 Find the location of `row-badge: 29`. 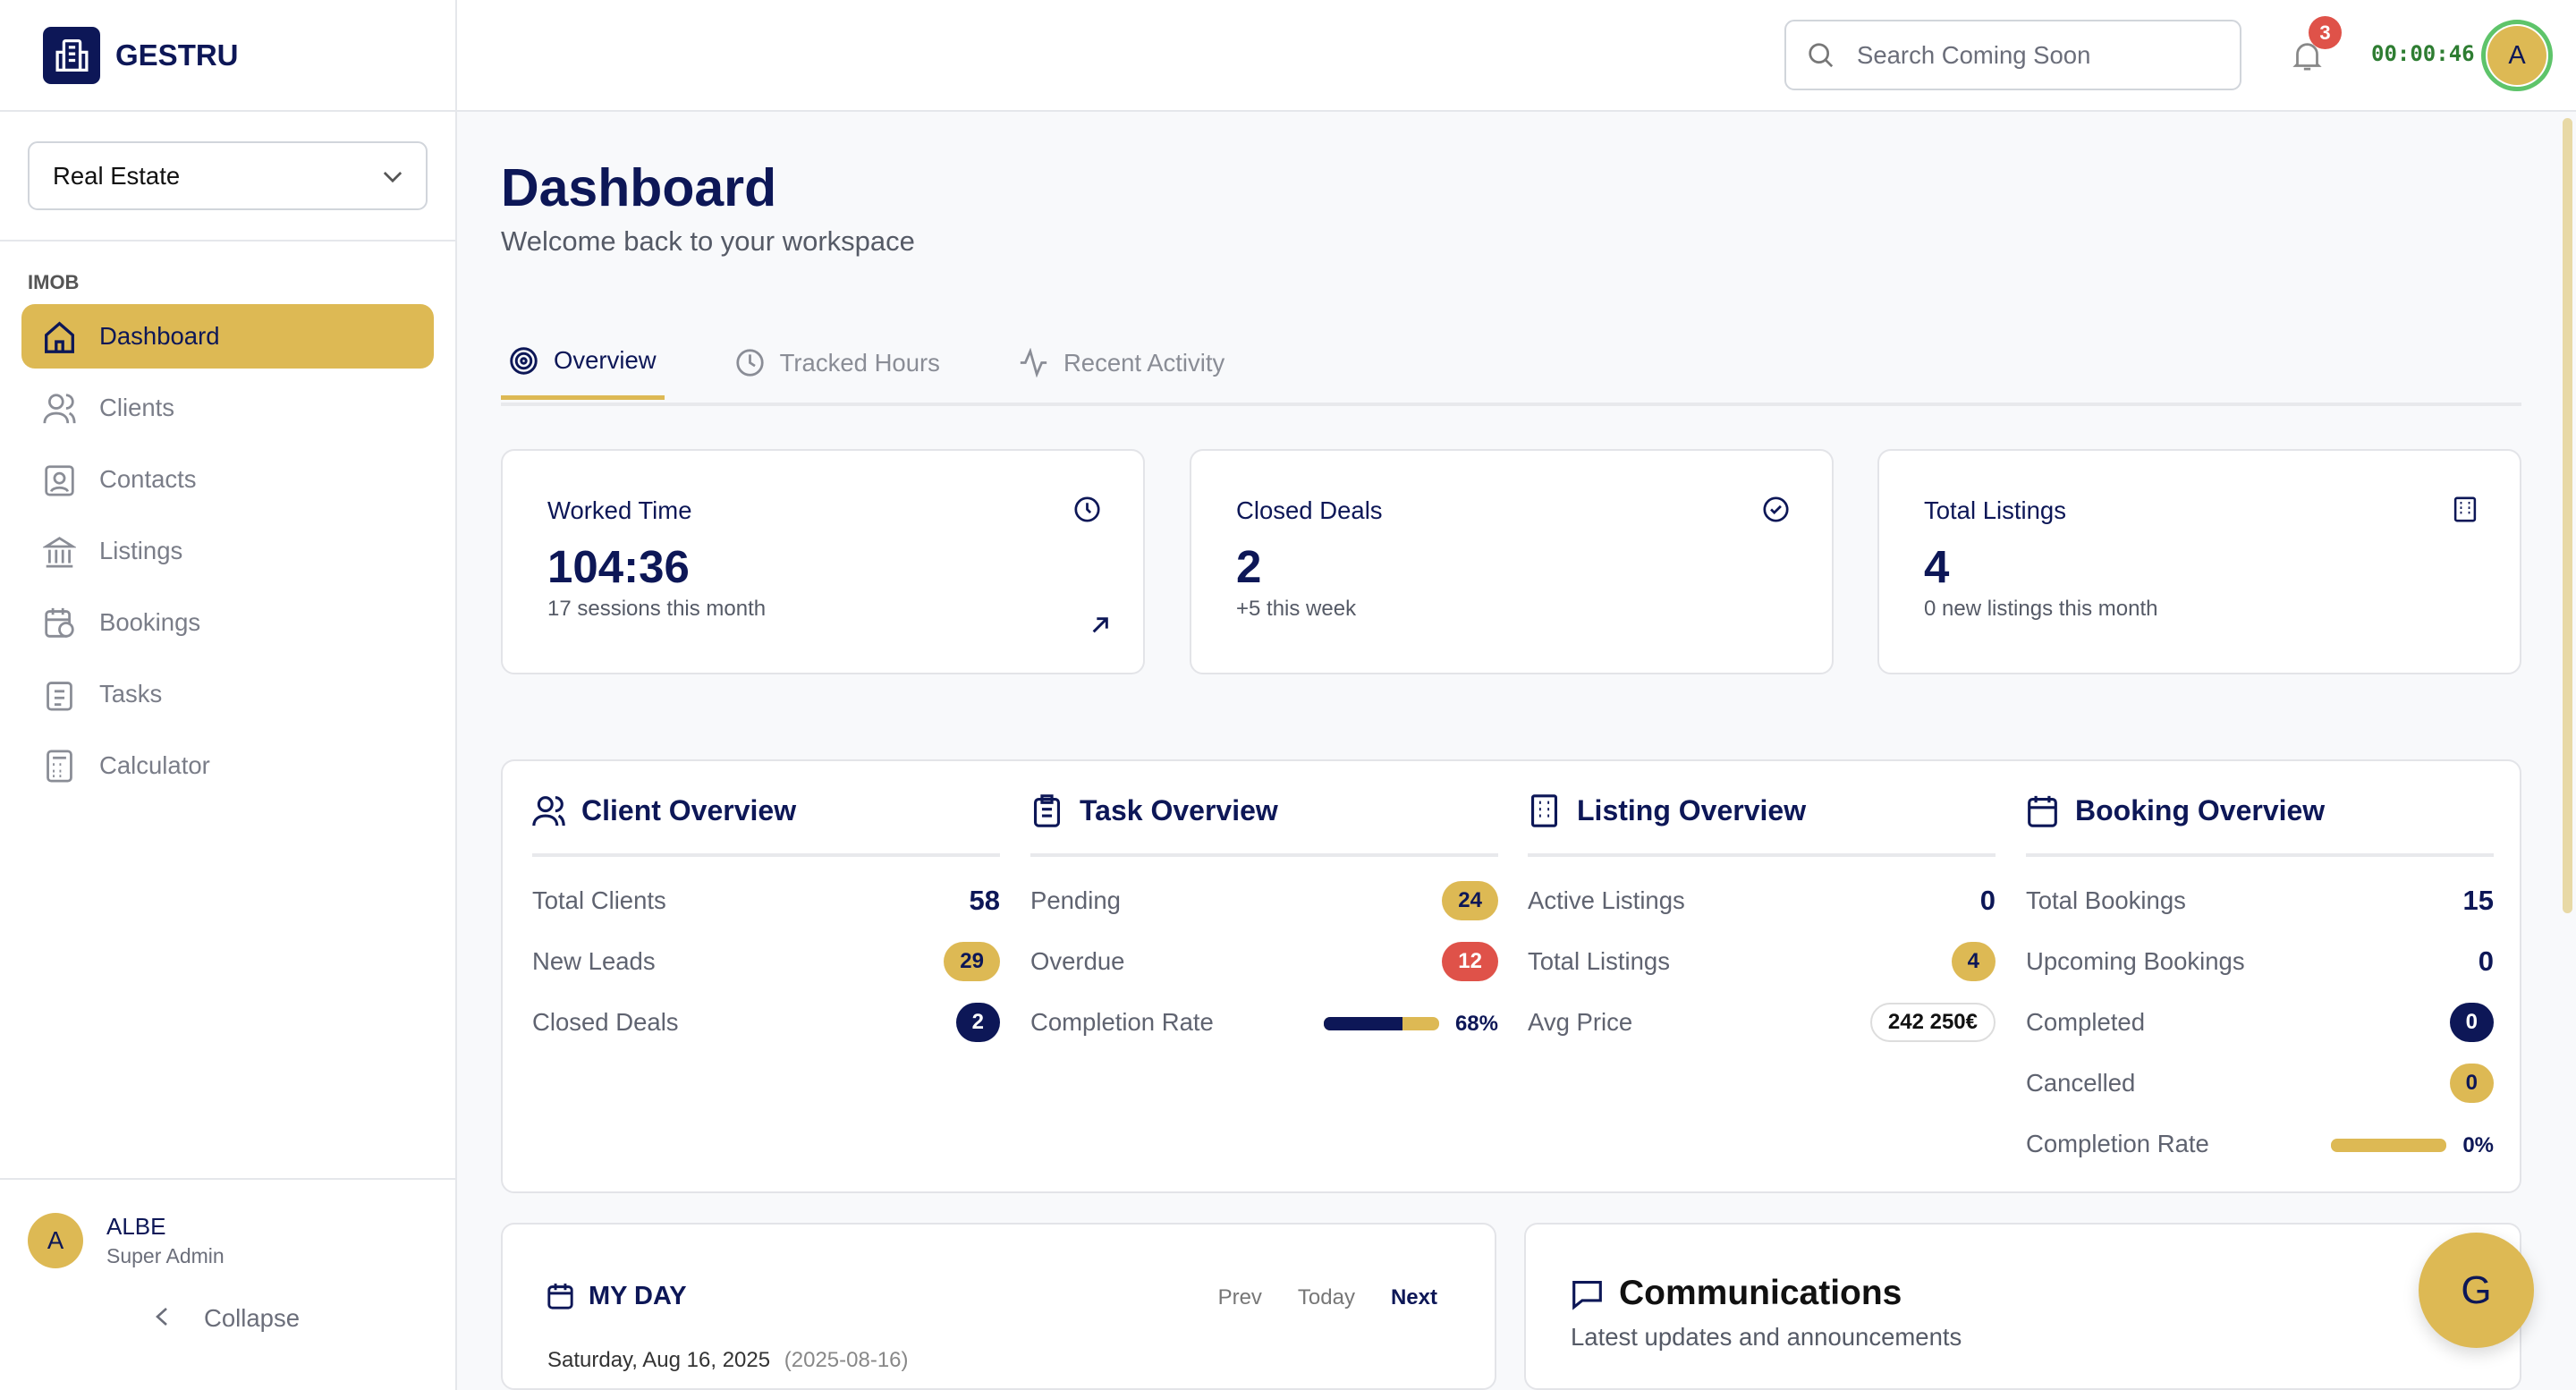

row-badge: 29 is located at coordinates (972, 961).